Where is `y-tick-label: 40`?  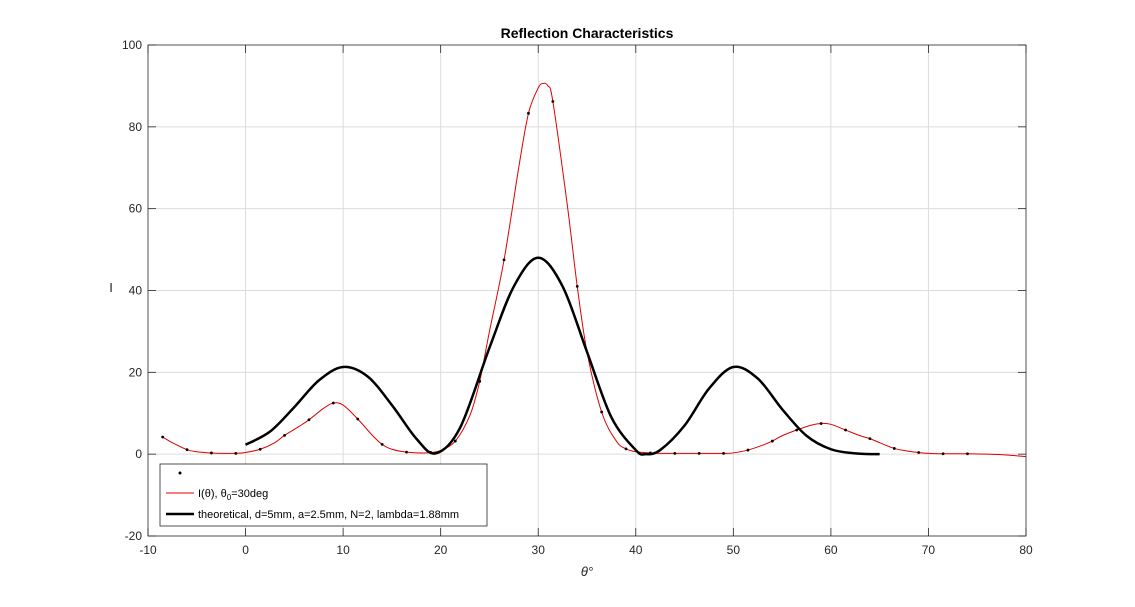
y-tick-label: 40 is located at coordinates (136, 291).